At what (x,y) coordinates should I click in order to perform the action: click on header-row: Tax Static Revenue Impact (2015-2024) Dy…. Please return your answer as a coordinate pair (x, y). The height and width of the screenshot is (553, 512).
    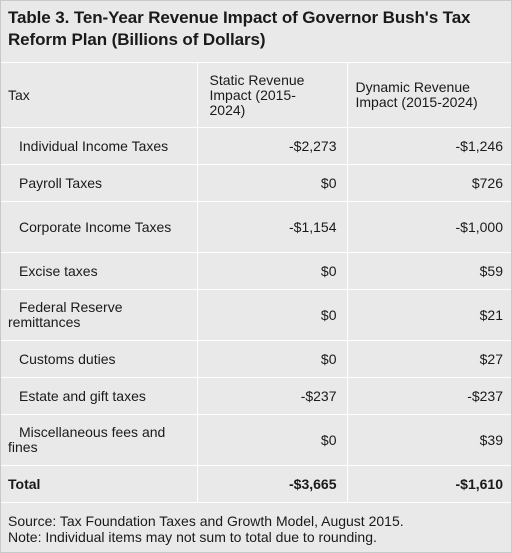
    Looking at the image, I should click on (256, 95).